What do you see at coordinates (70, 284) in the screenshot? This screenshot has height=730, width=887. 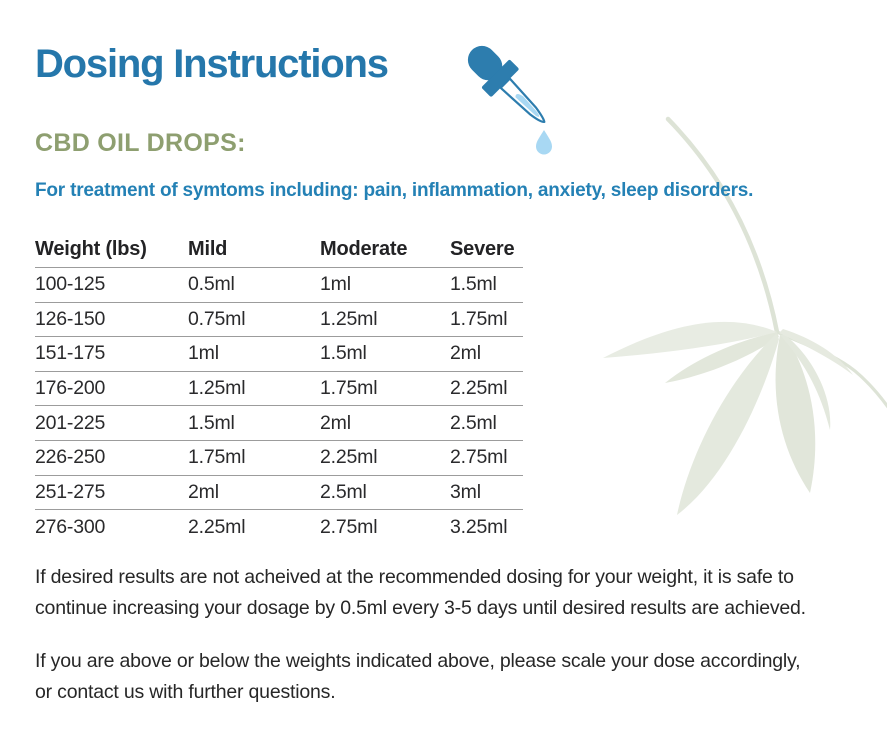 I see `table-cell: 100-125` at bounding box center [70, 284].